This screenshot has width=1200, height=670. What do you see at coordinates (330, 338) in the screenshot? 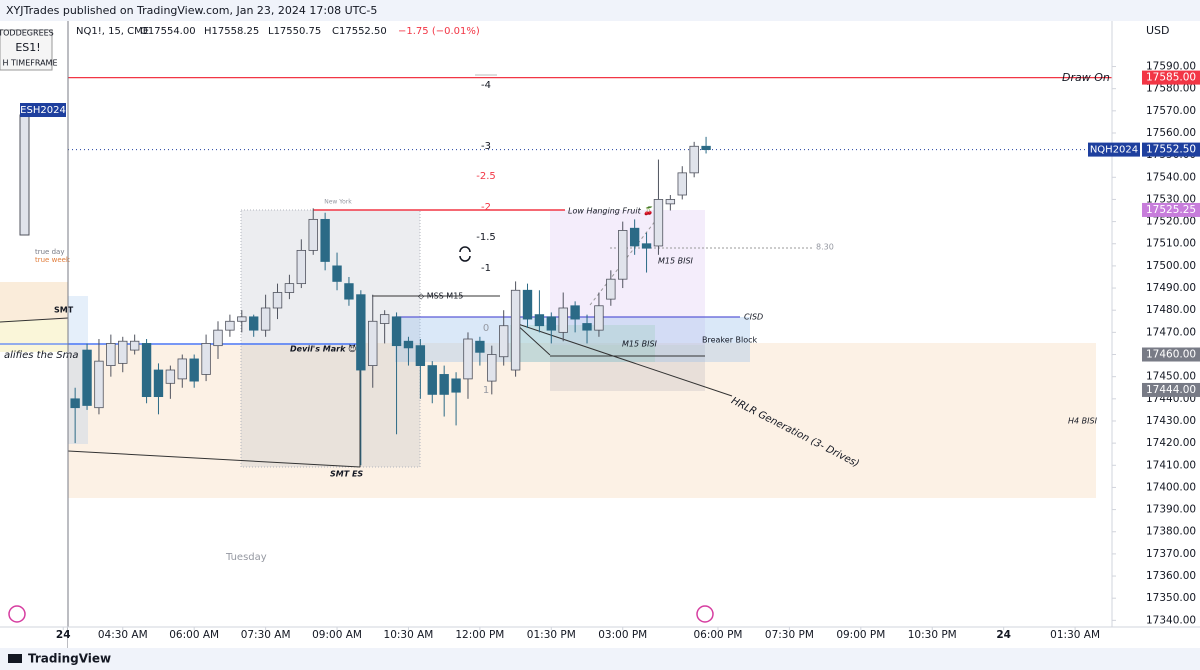
I see `session-box` at bounding box center [330, 338].